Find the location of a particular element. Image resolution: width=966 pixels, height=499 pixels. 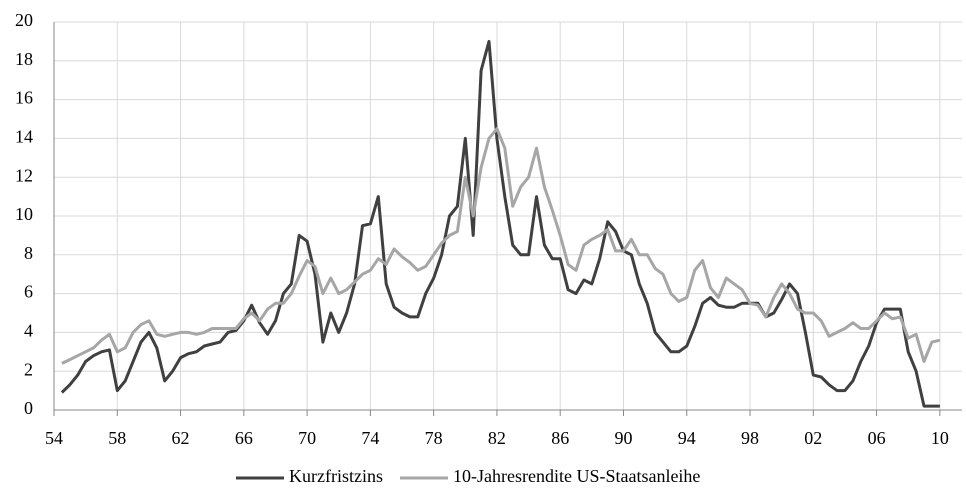

y-tick-label: 18 is located at coordinates (24, 59).